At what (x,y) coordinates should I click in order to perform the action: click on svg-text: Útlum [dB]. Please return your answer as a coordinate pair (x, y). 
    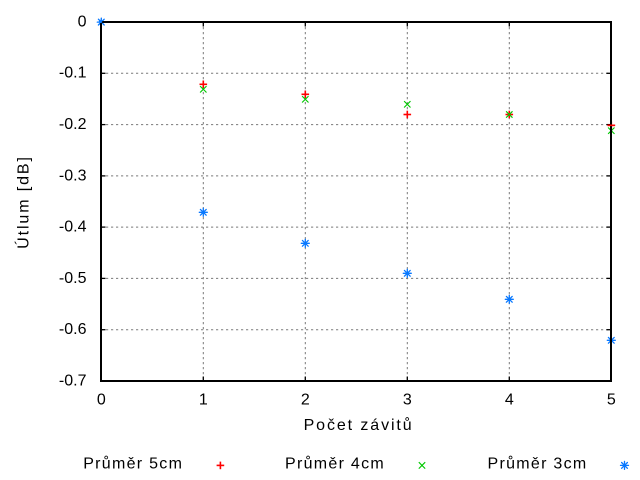
    Looking at the image, I should click on (23, 202).